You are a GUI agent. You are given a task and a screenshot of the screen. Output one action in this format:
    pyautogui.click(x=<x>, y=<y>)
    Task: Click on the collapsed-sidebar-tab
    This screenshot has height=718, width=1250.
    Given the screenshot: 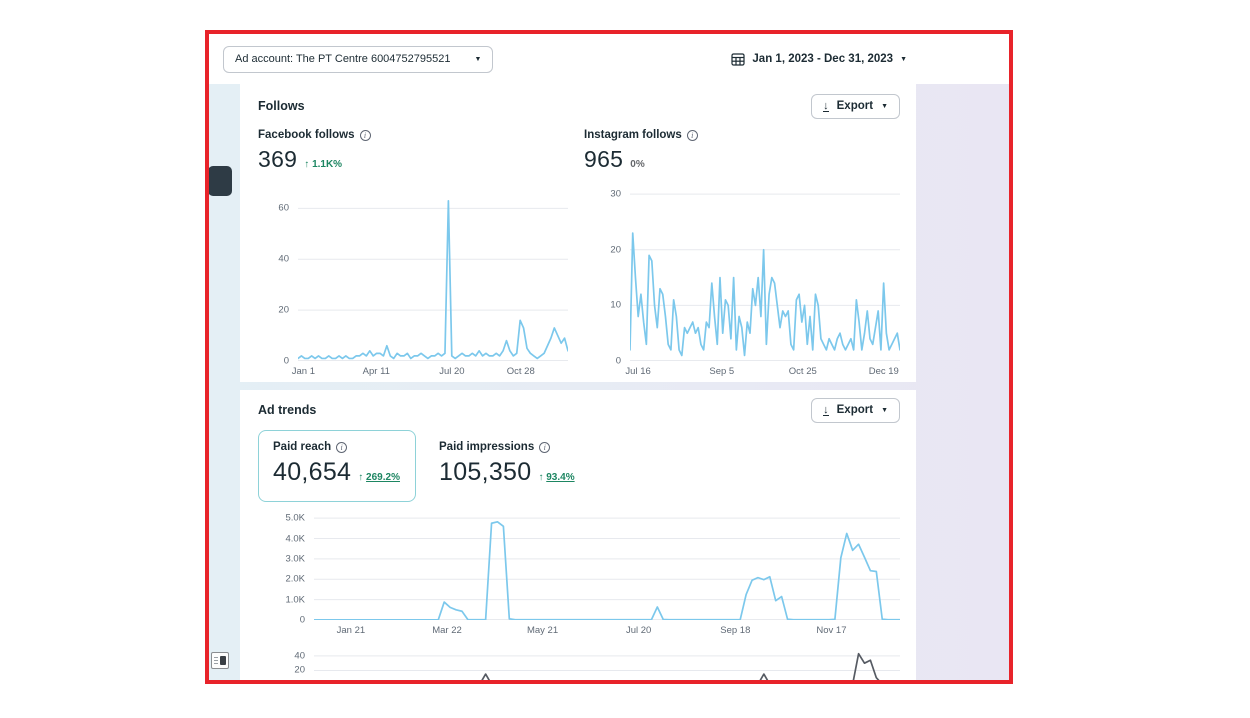 What is the action you would take?
    pyautogui.click(x=220, y=181)
    